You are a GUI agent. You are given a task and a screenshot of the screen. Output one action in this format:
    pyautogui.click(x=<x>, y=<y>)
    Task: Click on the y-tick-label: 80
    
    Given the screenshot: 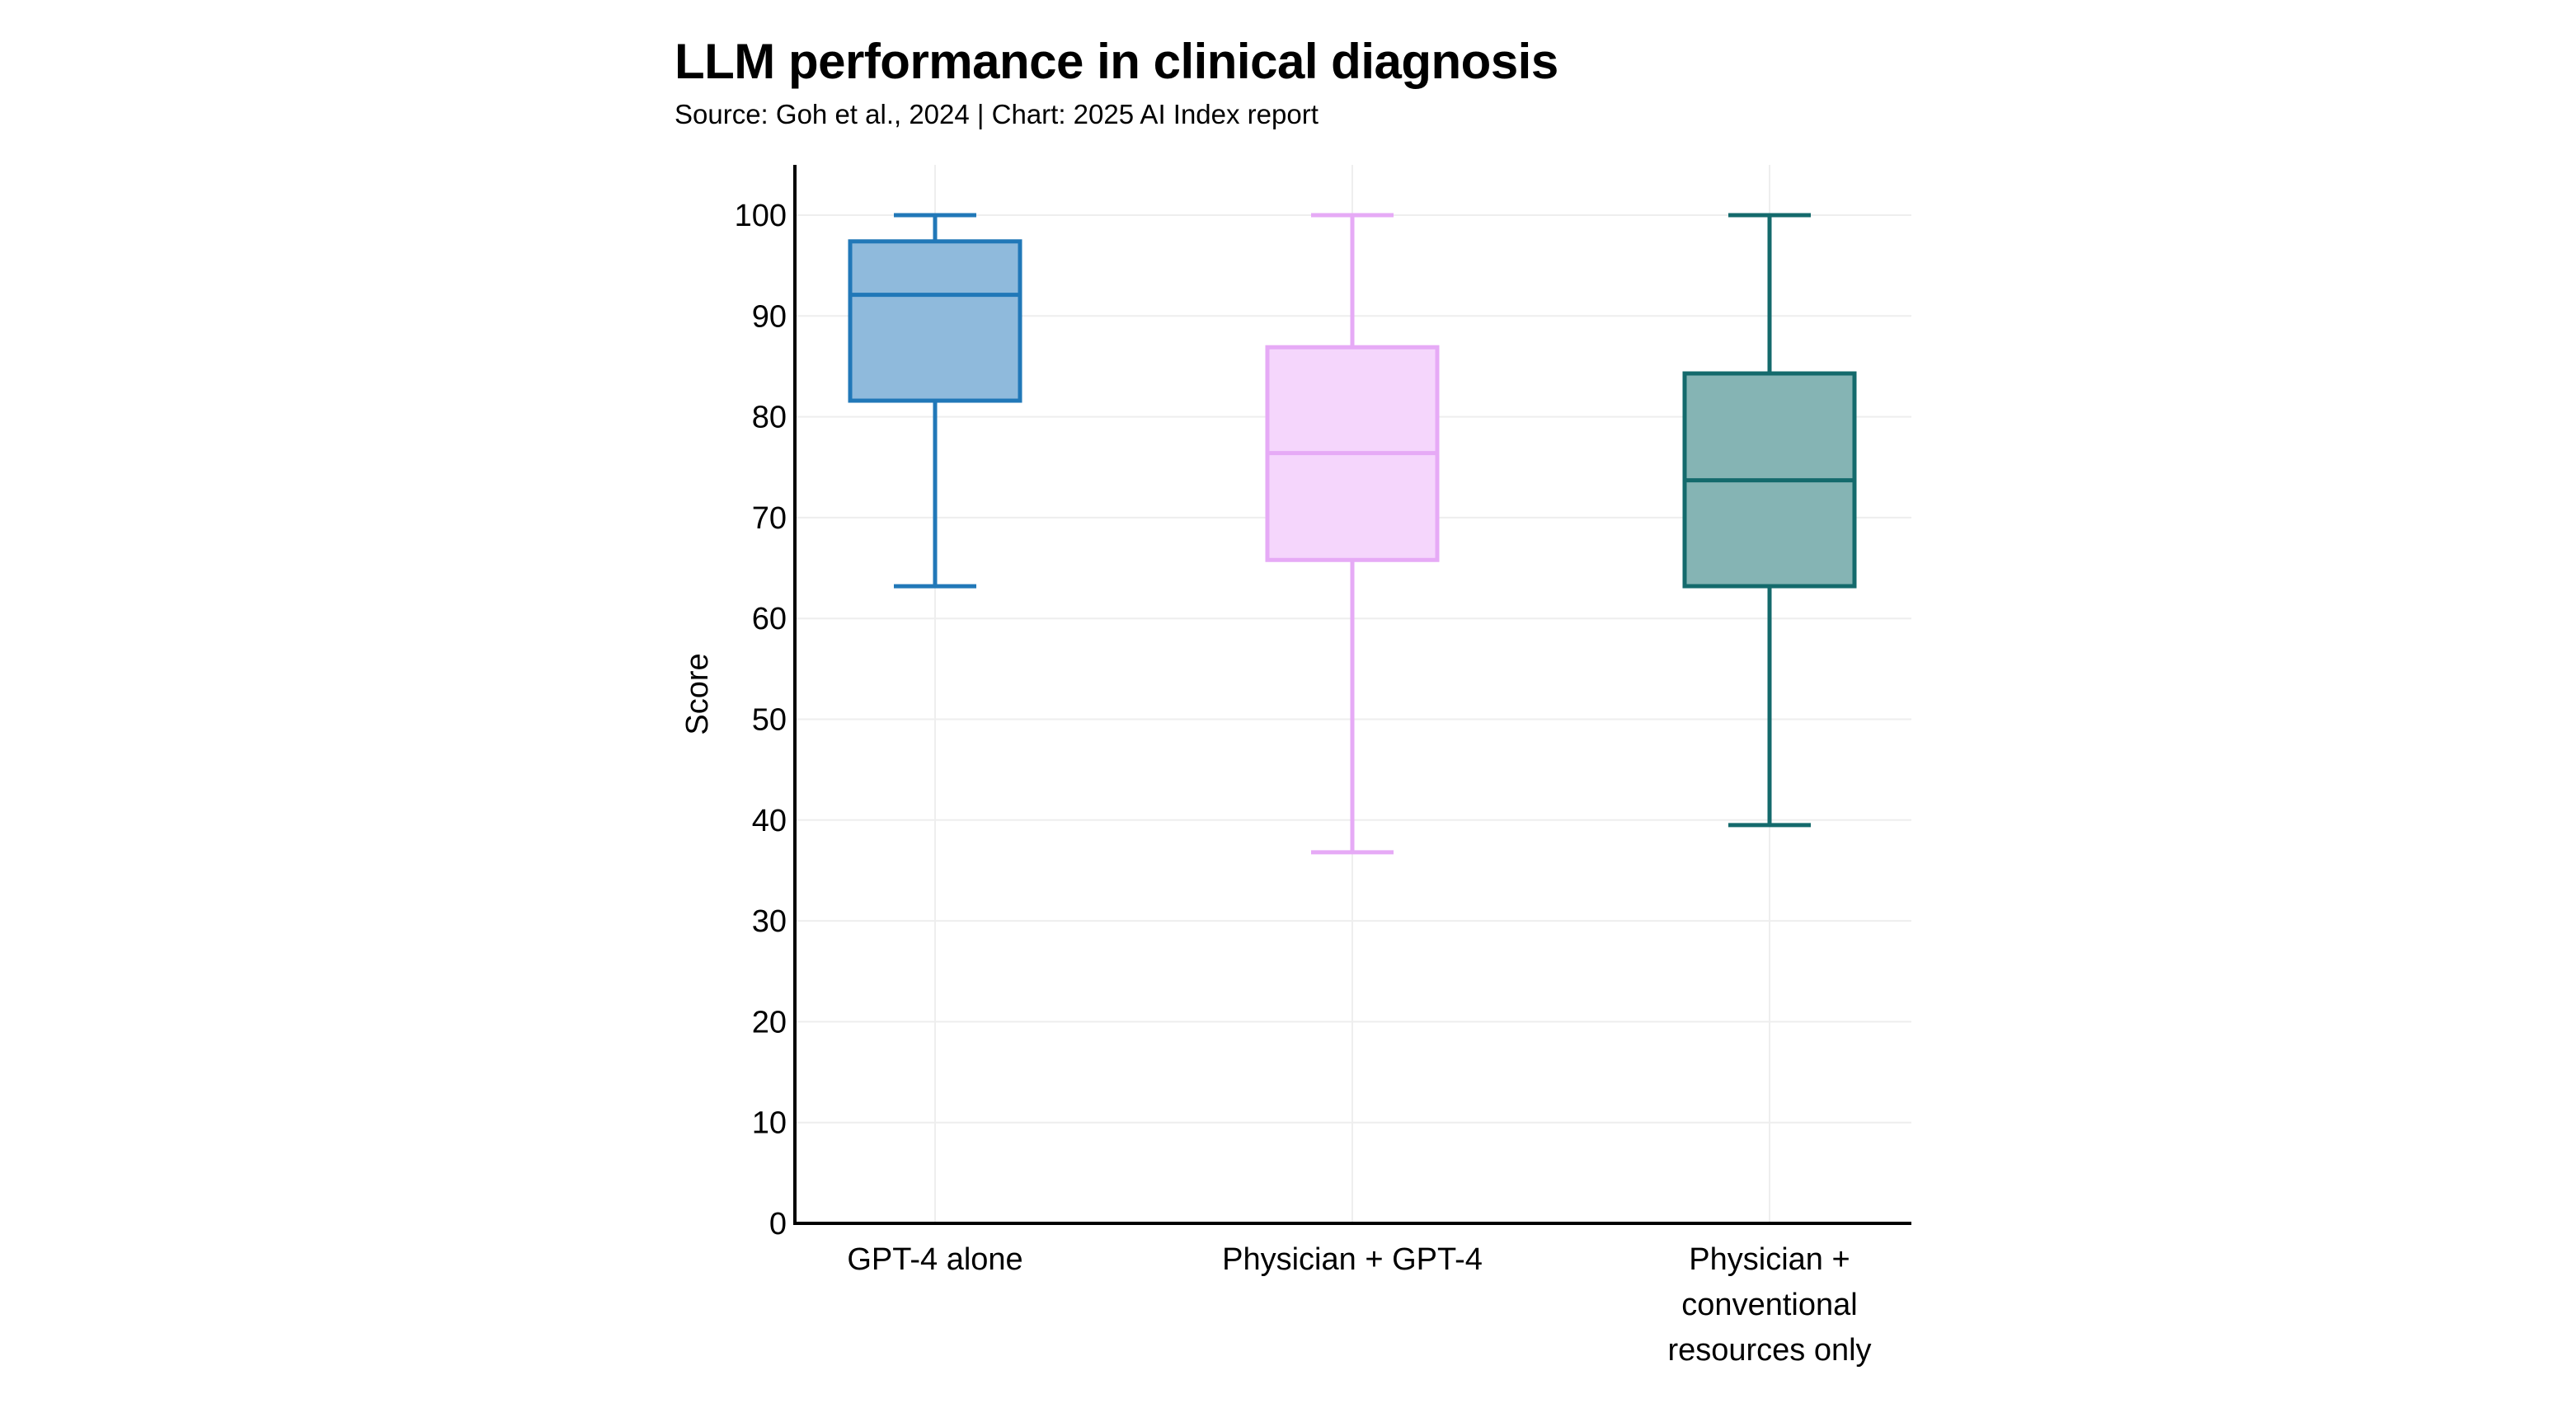 What is the action you would take?
    pyautogui.click(x=769, y=418)
    